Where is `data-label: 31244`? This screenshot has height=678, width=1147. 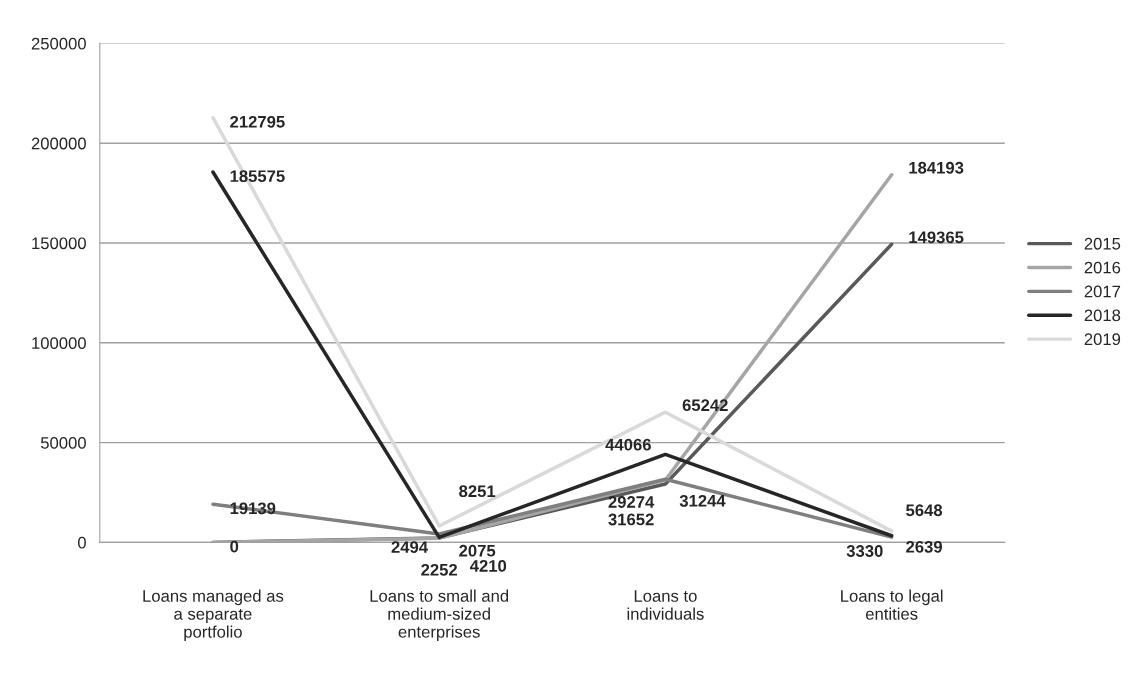
data-label: 31244 is located at coordinates (702, 500).